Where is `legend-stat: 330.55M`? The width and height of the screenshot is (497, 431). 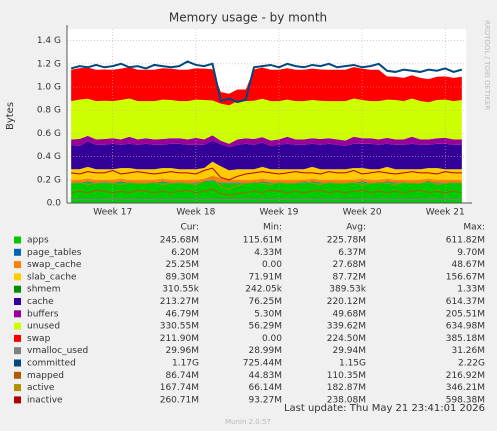 legend-stat: 330.55M is located at coordinates (179, 327).